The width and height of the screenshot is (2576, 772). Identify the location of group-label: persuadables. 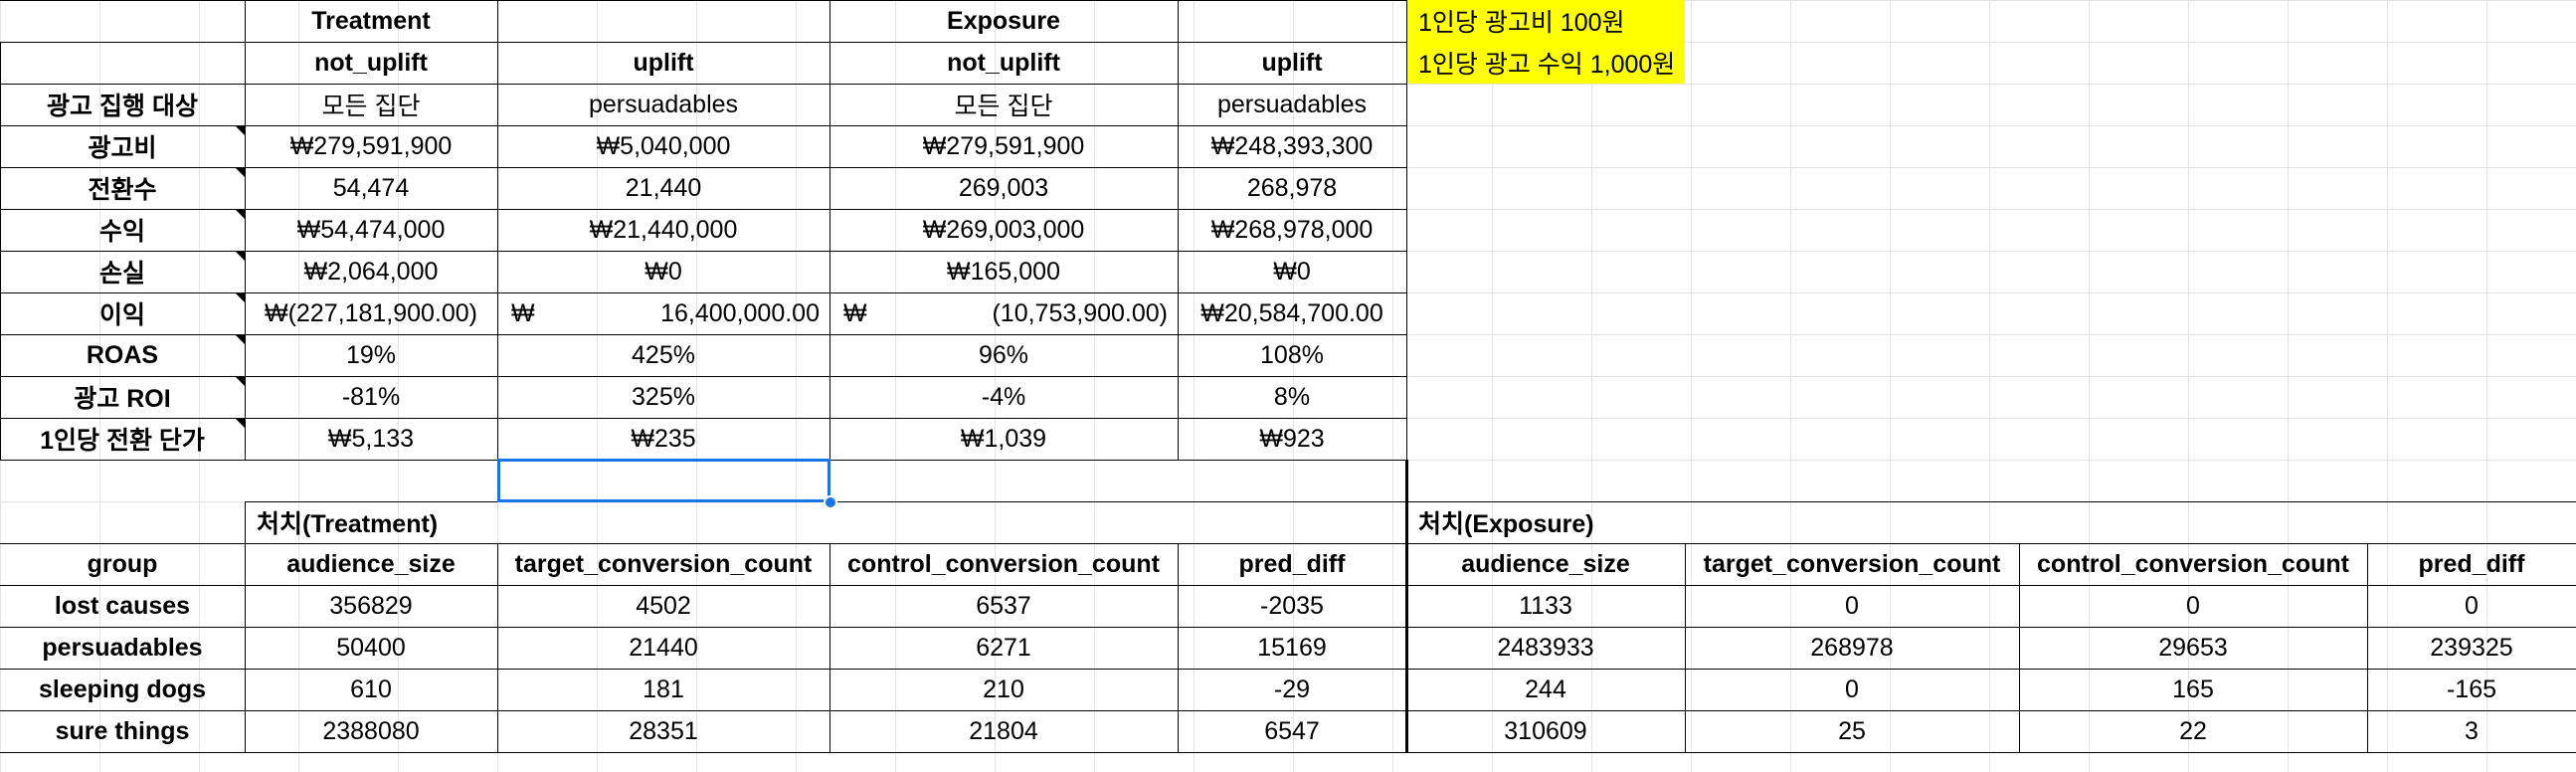
(122, 647).